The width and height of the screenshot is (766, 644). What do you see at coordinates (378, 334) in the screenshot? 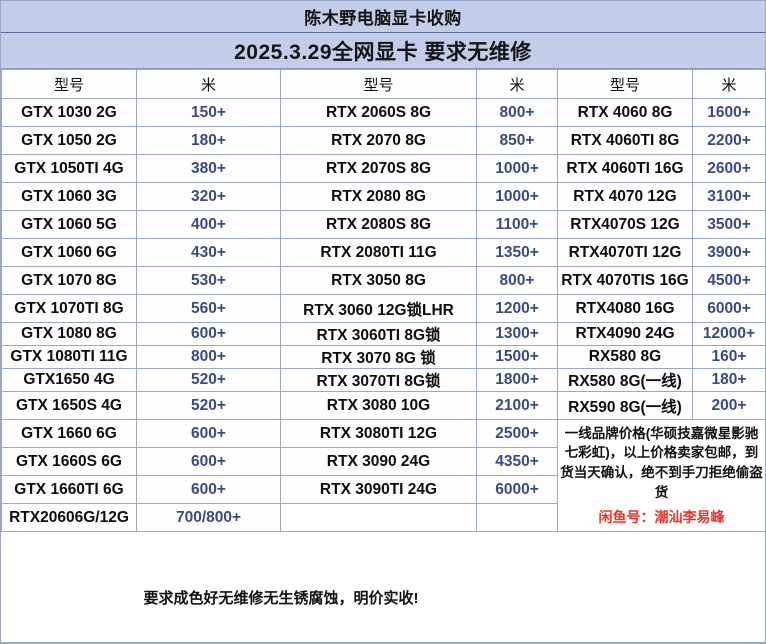
I see `model-cell: RTX 3060TI 8G锁` at bounding box center [378, 334].